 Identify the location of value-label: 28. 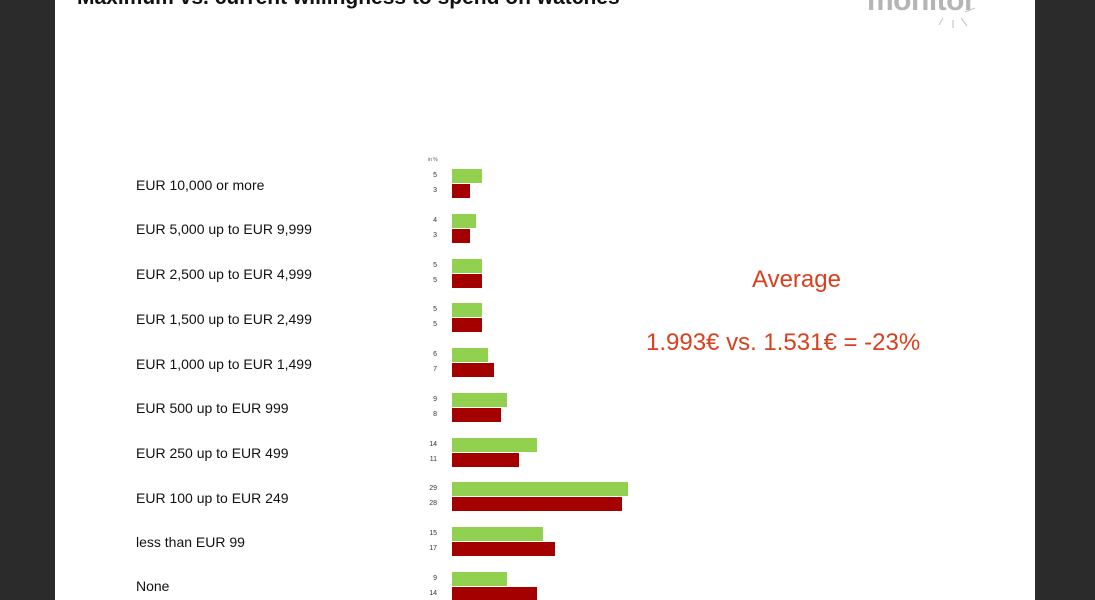
(433, 503).